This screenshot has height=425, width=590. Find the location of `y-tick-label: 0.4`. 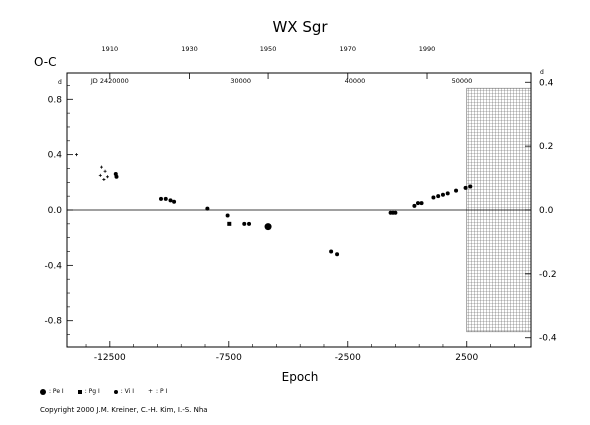

y-tick-label: 0.4 is located at coordinates (55, 156).